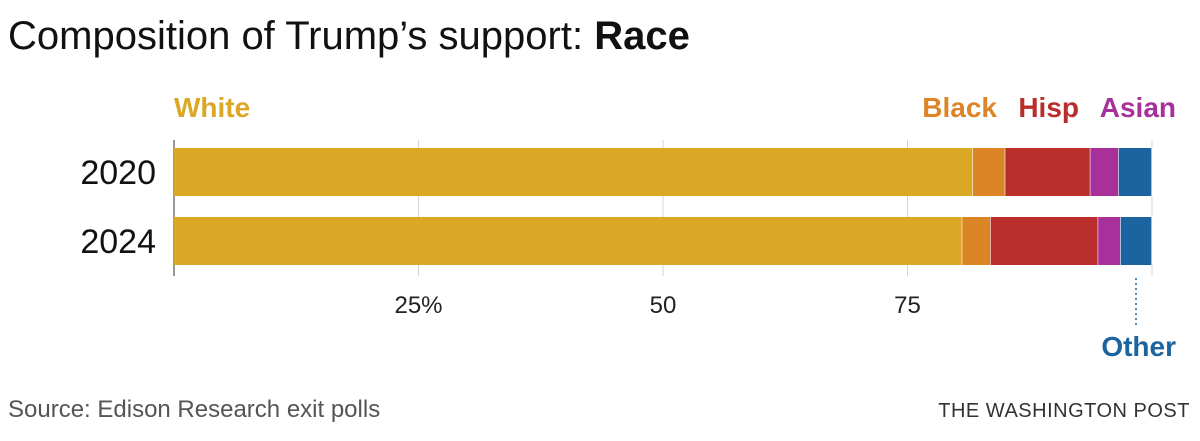 This screenshot has height=441, width=1200. What do you see at coordinates (1104, 172) in the screenshot?
I see `bar-segment-asian-2020` at bounding box center [1104, 172].